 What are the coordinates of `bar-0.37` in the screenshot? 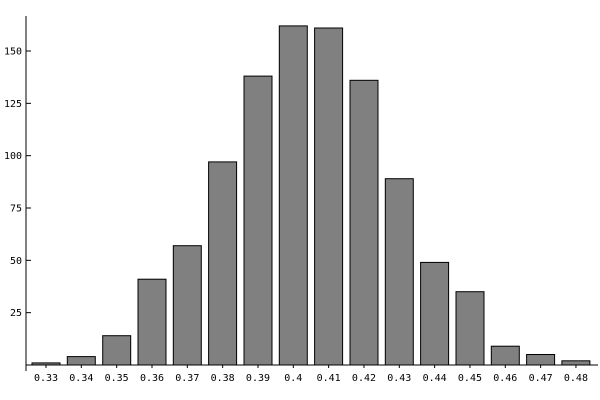 It's located at (187, 305).